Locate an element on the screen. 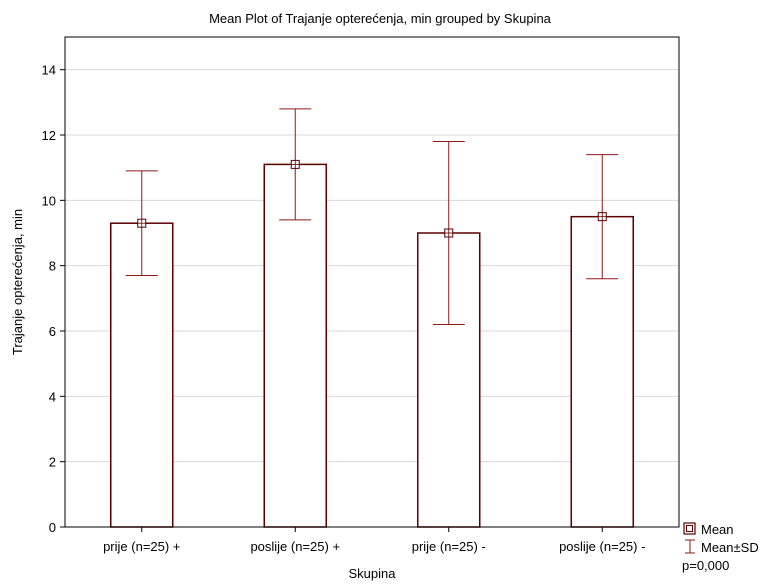 The height and width of the screenshot is (584, 779). y-tick-label: 6 is located at coordinates (52, 331).